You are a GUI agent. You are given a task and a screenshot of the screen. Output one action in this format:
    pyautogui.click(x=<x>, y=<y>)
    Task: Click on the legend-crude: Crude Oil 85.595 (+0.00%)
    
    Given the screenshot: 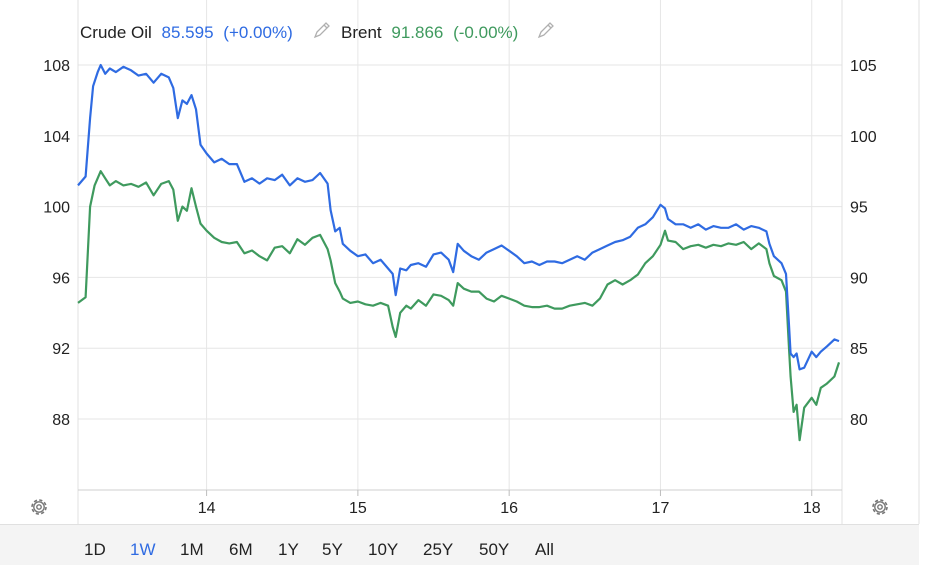 What is the action you would take?
    pyautogui.click(x=186, y=32)
    